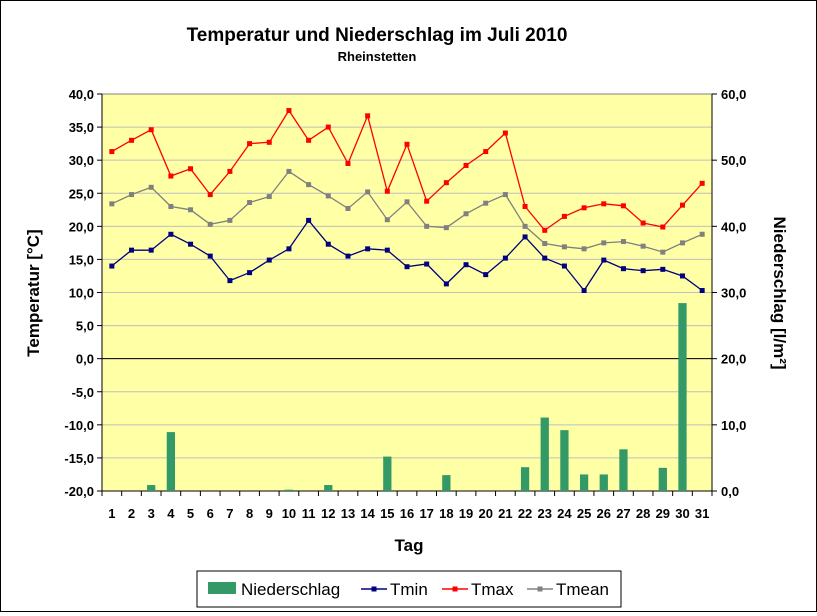 The height and width of the screenshot is (616, 817). What do you see at coordinates (643, 513) in the screenshot?
I see `x-tick-label: 28` at bounding box center [643, 513].